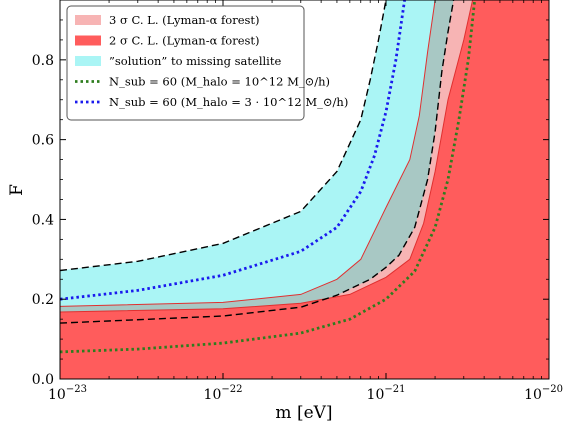 This screenshot has width=581, height=436. I want to click on x-tick-label: 10−20, so click(543, 393).